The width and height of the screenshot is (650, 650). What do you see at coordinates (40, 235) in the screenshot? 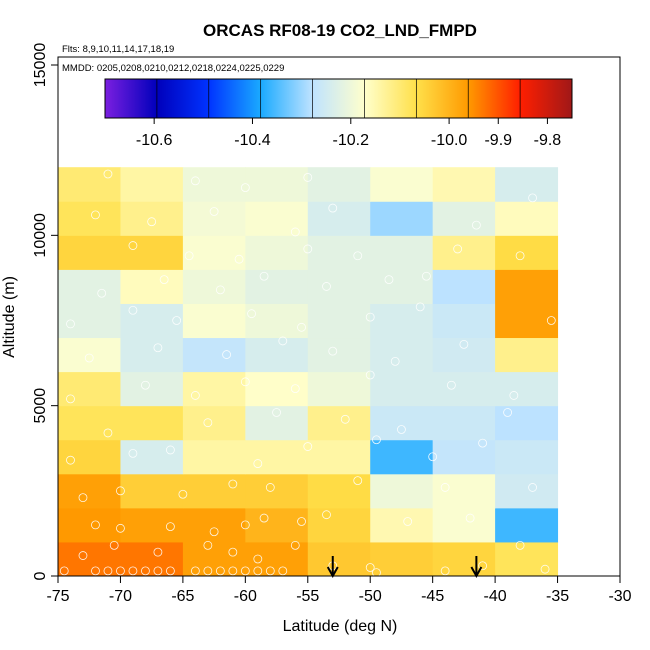
I see `y-tick-label: 10000` at bounding box center [40, 235].